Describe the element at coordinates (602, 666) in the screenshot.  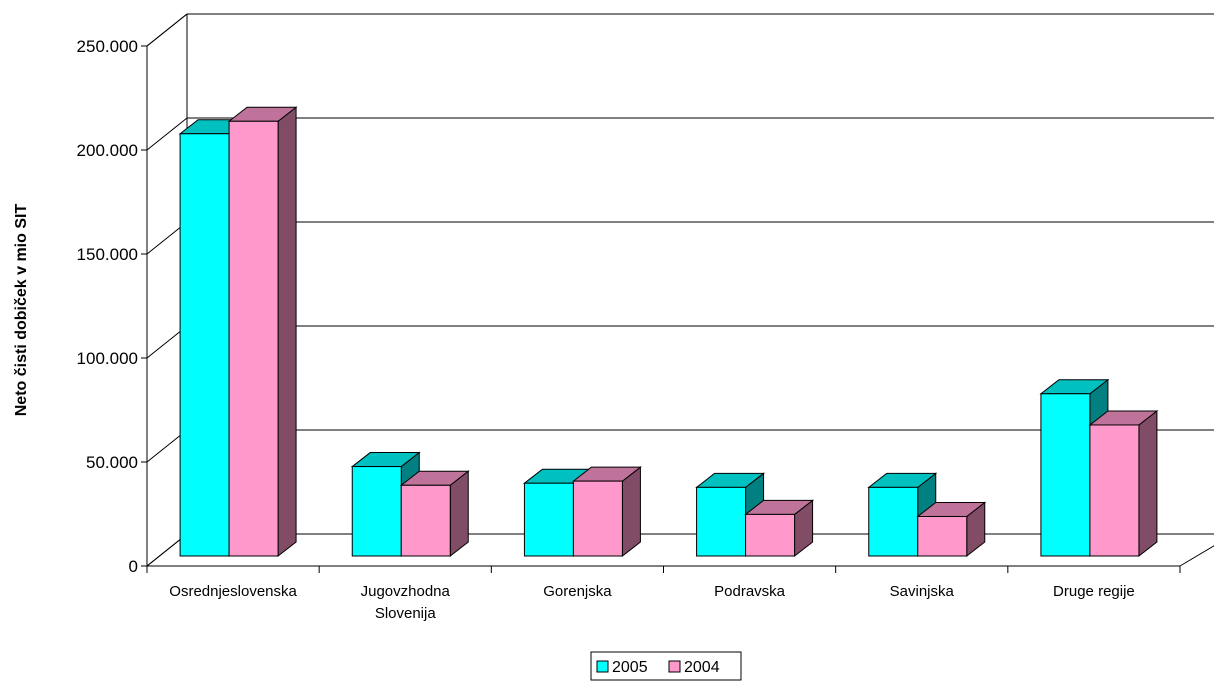
I see `legend-swatch-2005` at that location.